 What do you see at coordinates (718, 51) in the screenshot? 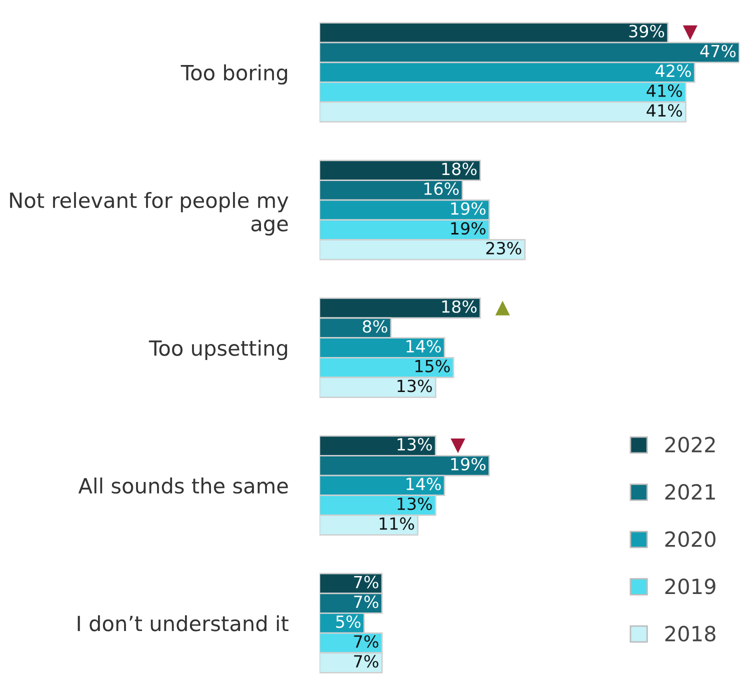
I see `data-label: 47%` at bounding box center [718, 51].